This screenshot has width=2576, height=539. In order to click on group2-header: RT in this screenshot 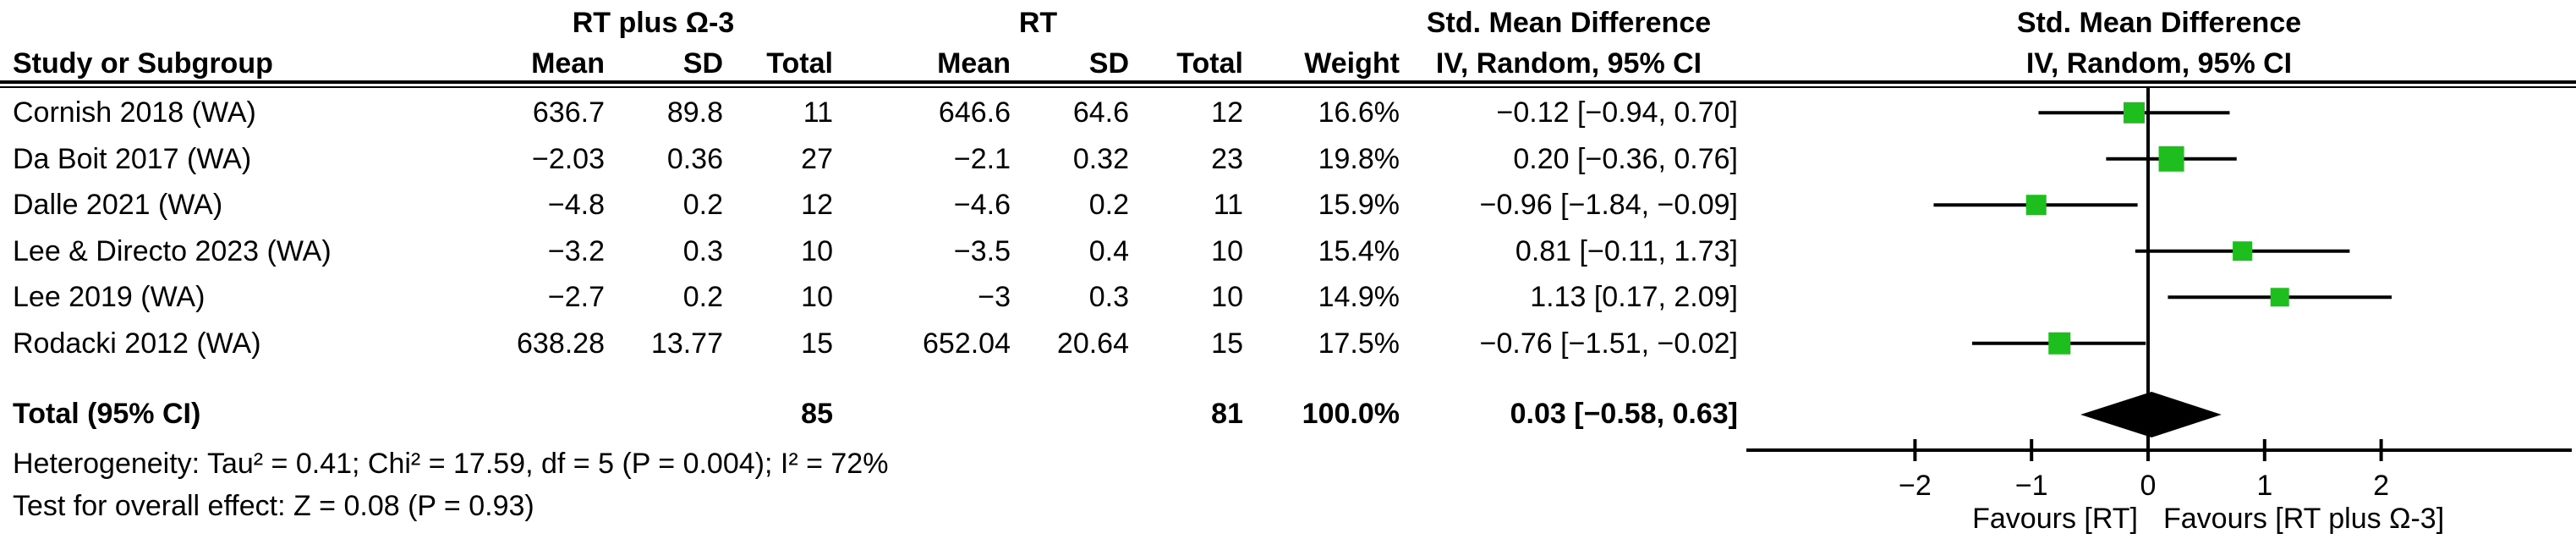, I will do `click(1038, 23)`.